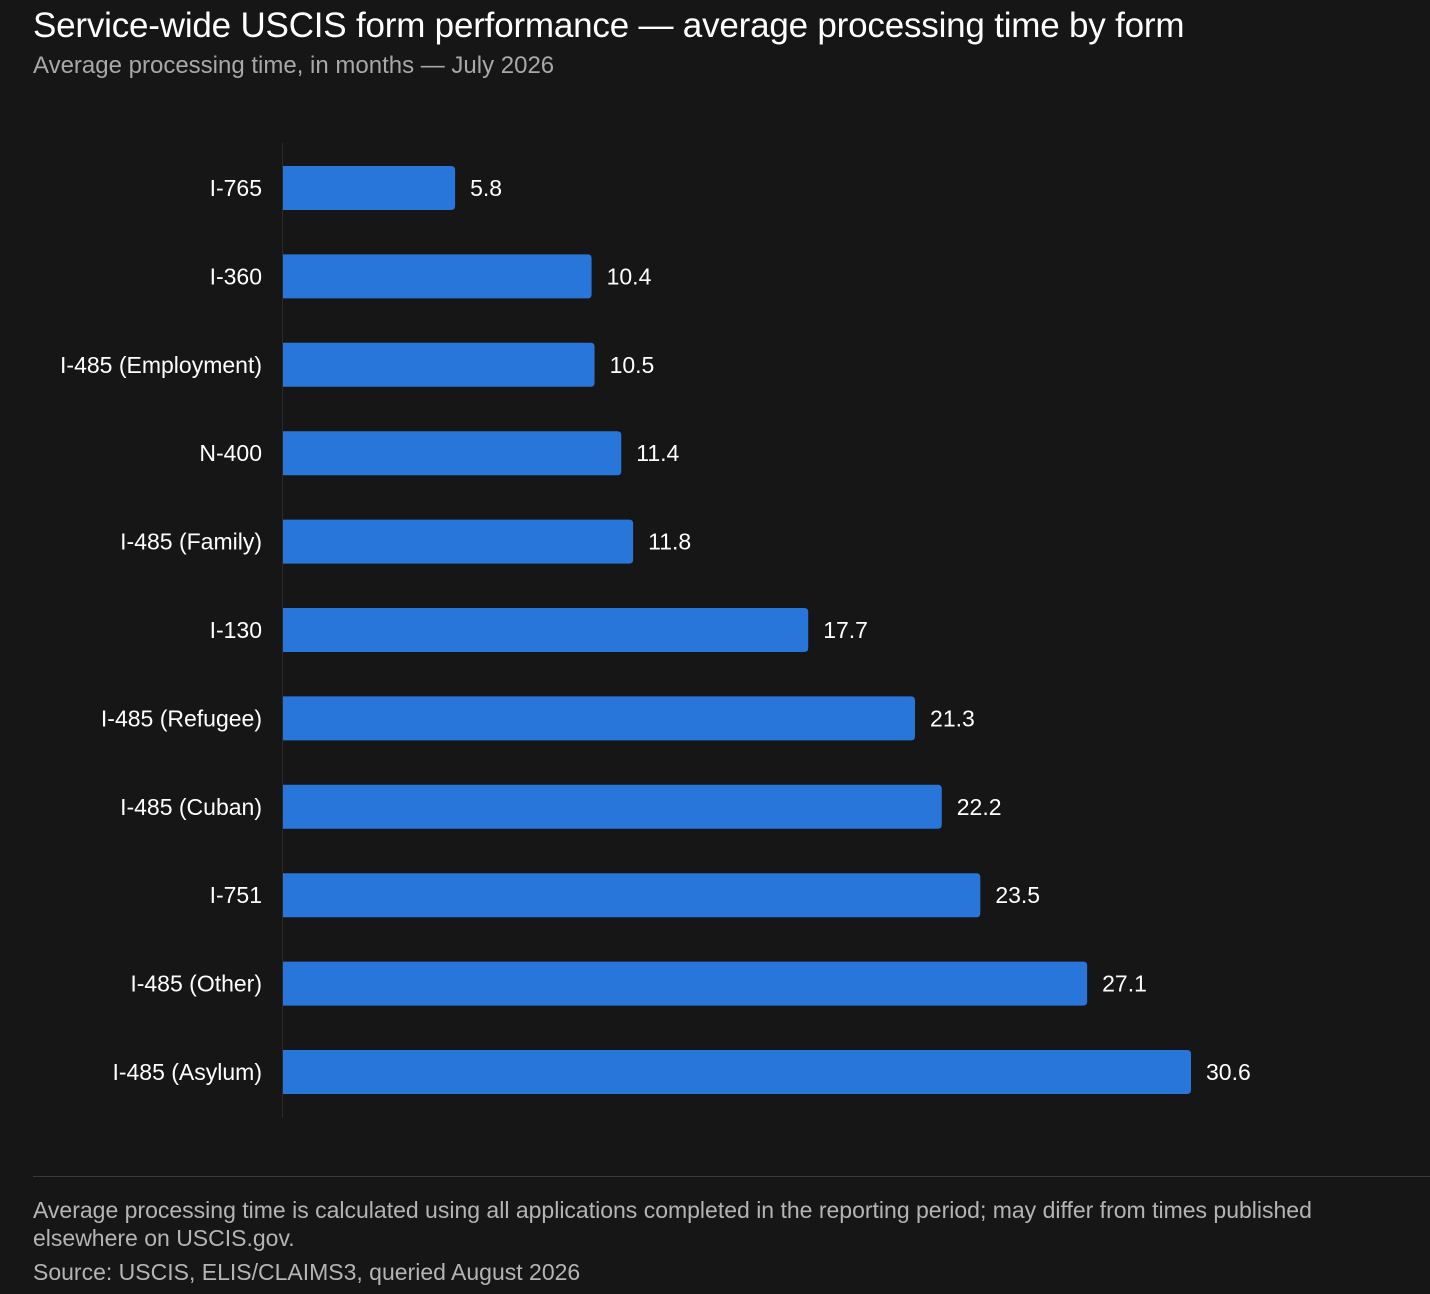 The width and height of the screenshot is (1430, 1294). What do you see at coordinates (737, 1072) in the screenshot?
I see `bar-i-485-asylum` at bounding box center [737, 1072].